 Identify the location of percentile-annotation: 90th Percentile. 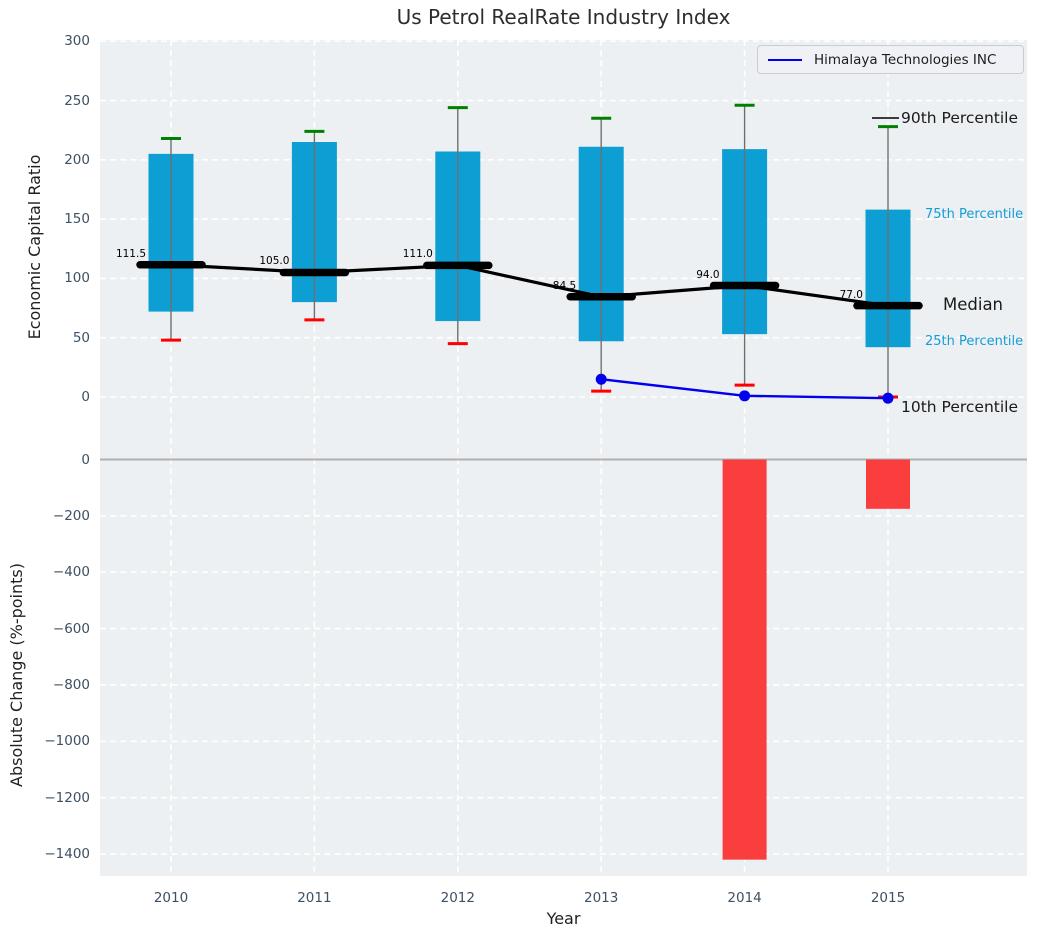
(960, 117).